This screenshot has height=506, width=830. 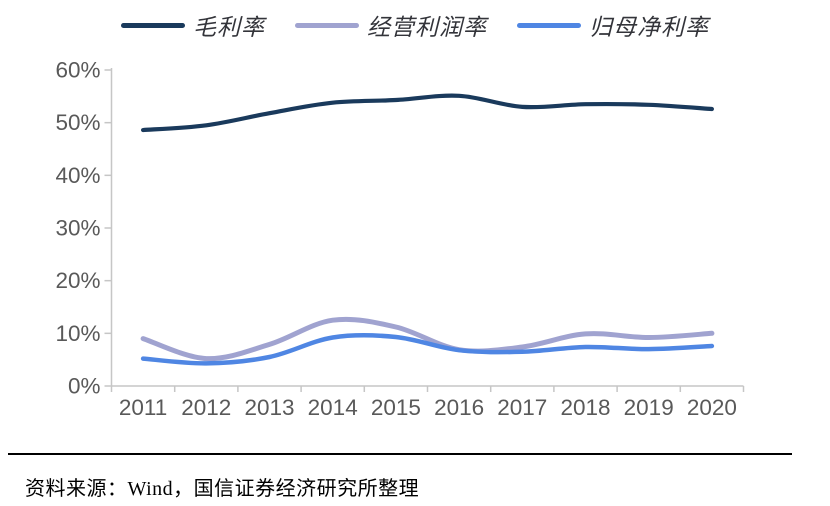 I want to click on x-axis-label: 2020, so click(x=712, y=407).